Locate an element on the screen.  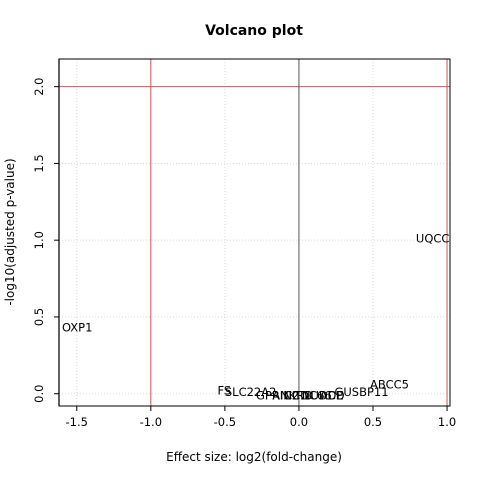
y-axis-label: -log10(adjusted p-value) is located at coordinates (10, 231).